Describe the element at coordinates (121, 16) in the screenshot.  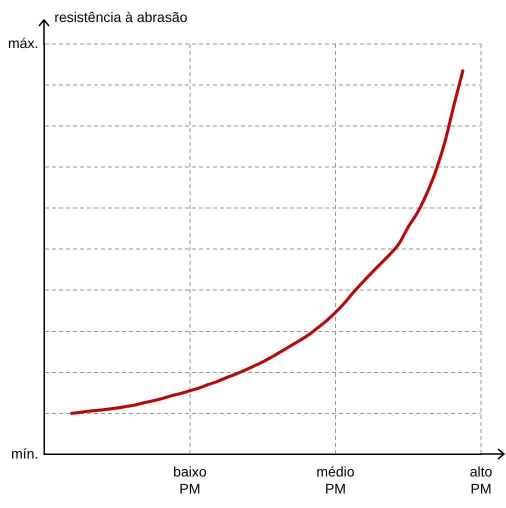
I see `text: resistência à abrasão` at that location.